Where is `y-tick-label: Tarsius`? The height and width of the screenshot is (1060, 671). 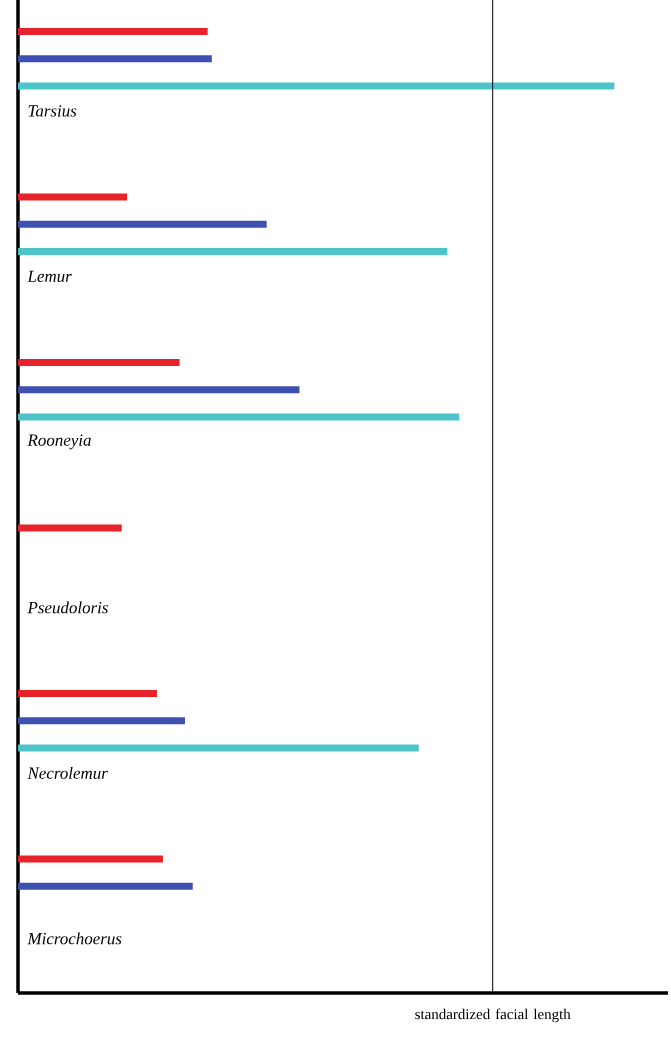
y-tick-label: Tarsius is located at coordinates (52, 111).